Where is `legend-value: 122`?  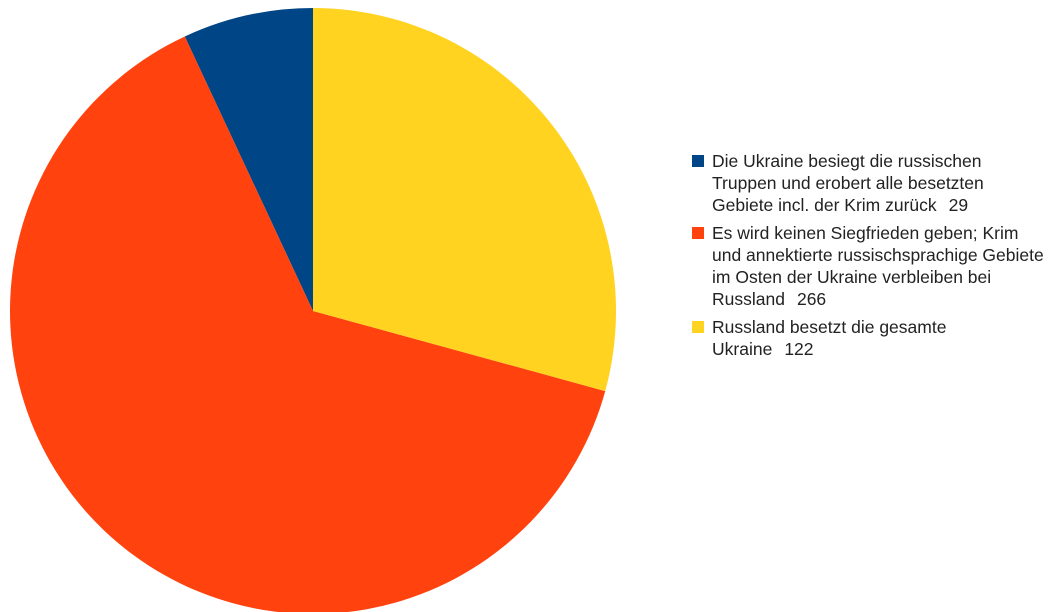 legend-value: 122 is located at coordinates (799, 349).